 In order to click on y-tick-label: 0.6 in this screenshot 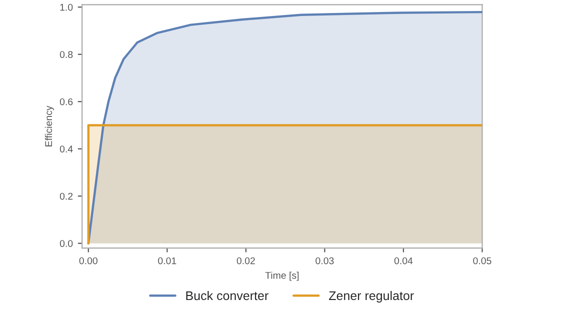, I will do `click(66, 102)`.